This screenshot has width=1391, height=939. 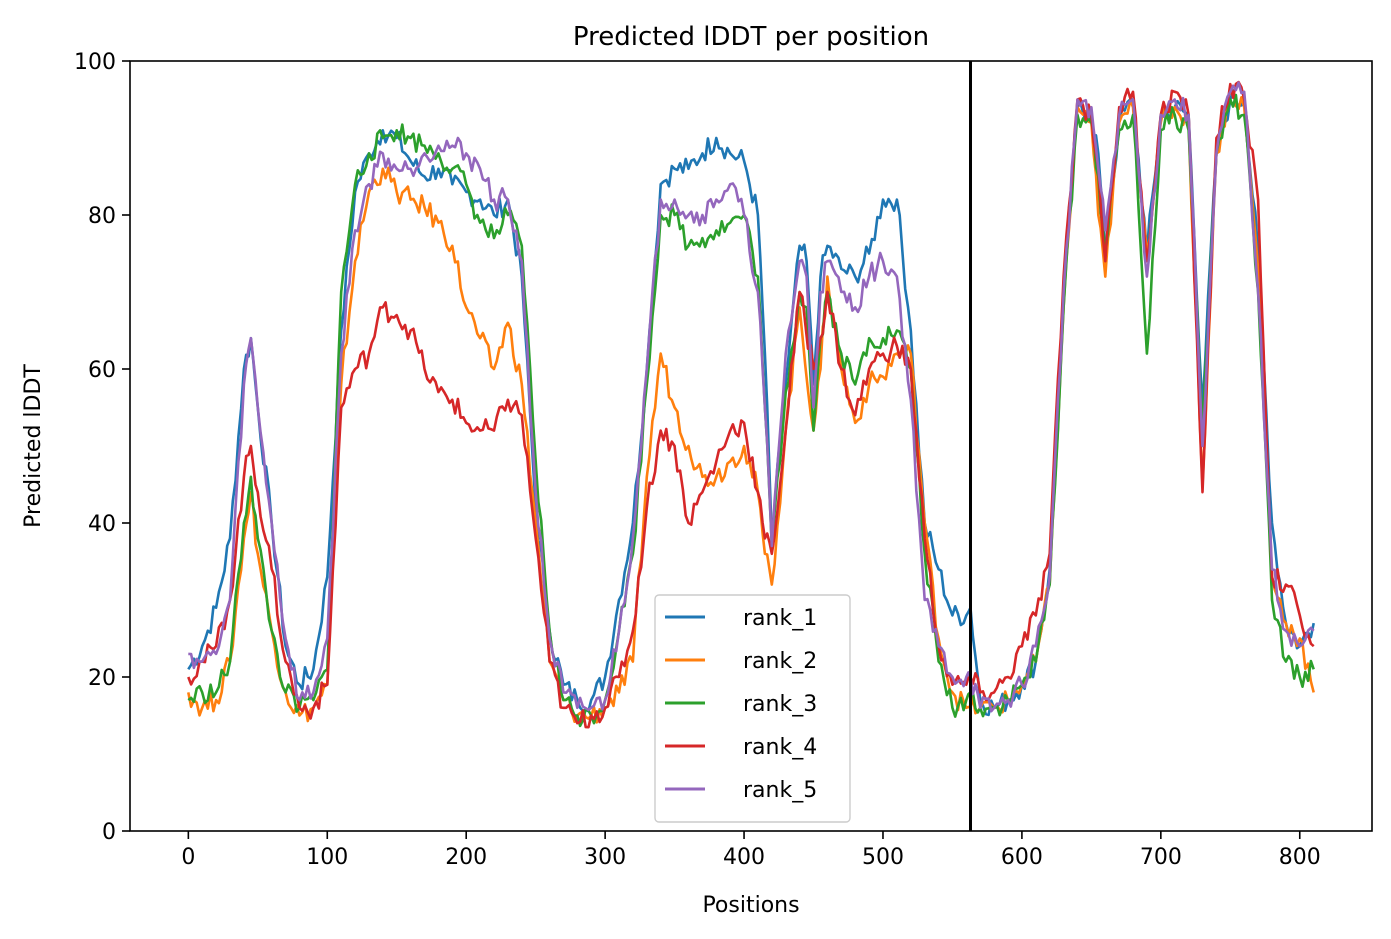 I want to click on y-axis: 0 20 40 60 80 100, so click(x=102, y=447).